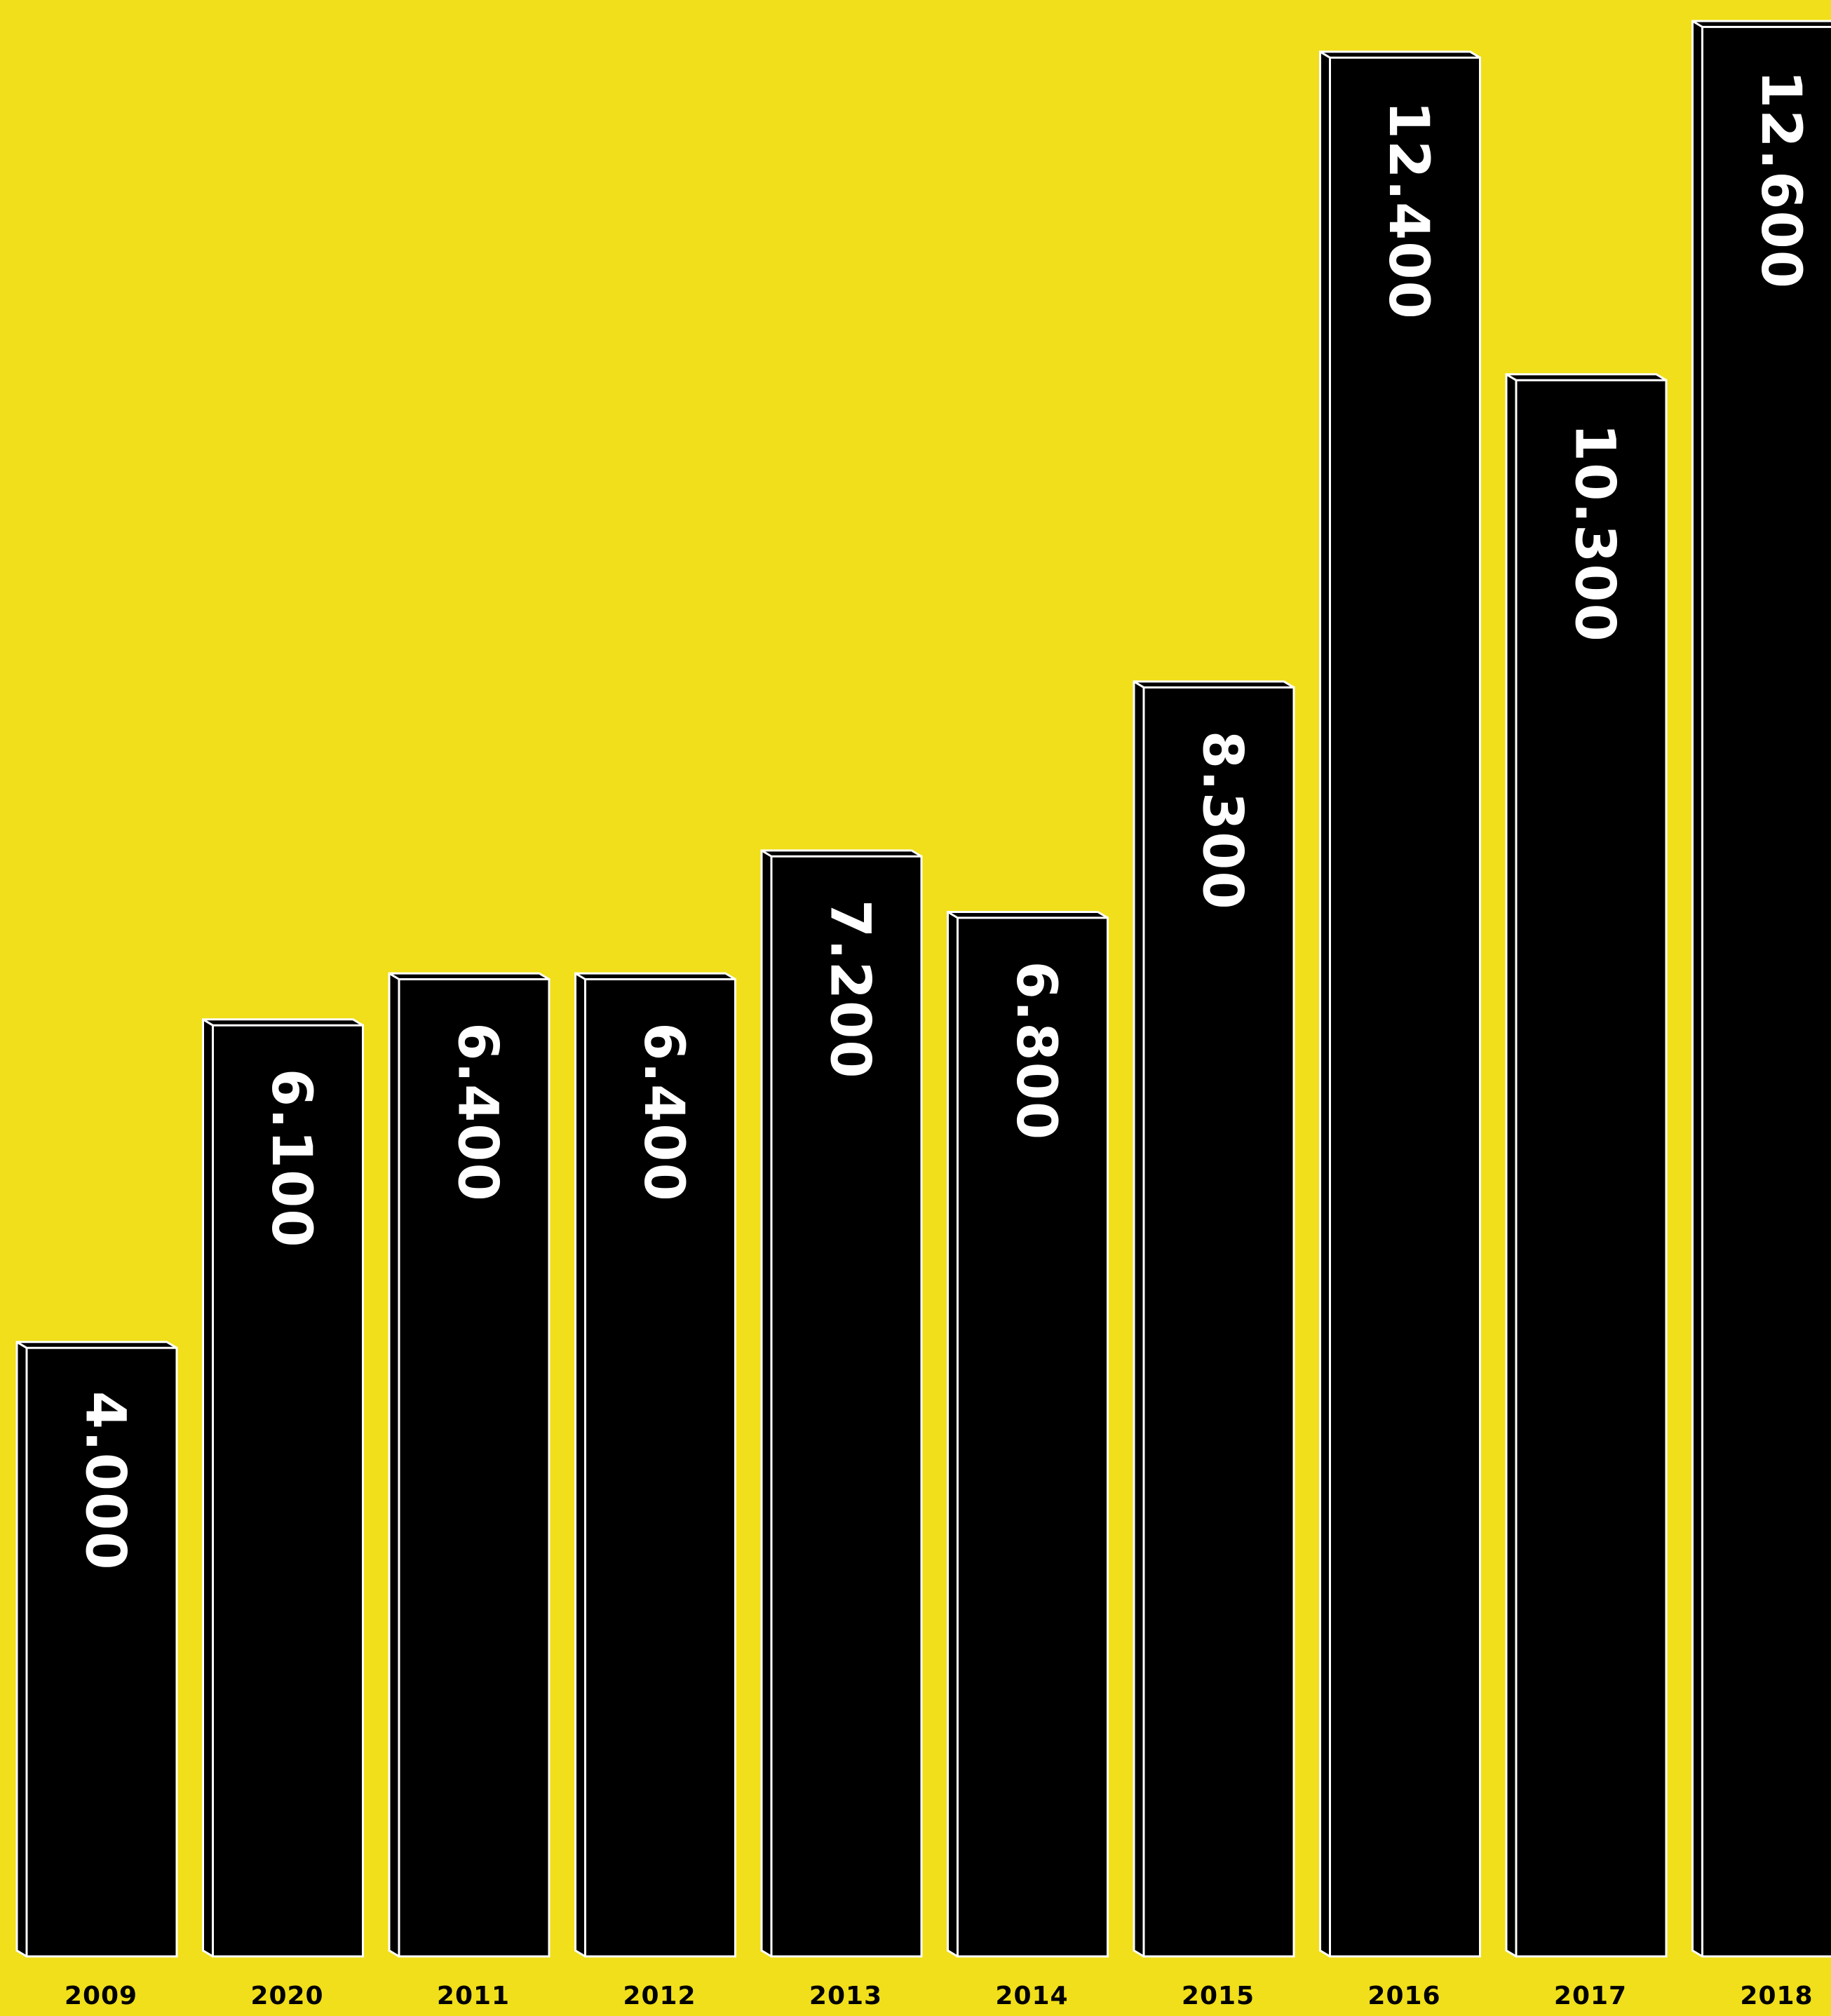 The width and height of the screenshot is (1831, 2016). What do you see at coordinates (105, 1481) in the screenshot?
I see `value-label-2009: 4.000` at bounding box center [105, 1481].